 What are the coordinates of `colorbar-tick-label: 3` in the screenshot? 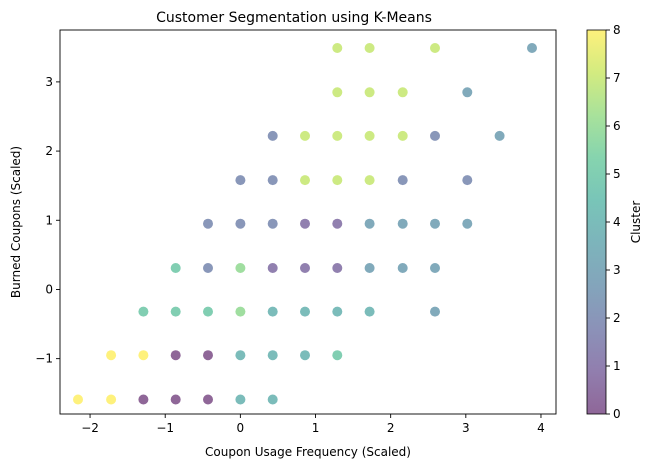 It's located at (617, 270).